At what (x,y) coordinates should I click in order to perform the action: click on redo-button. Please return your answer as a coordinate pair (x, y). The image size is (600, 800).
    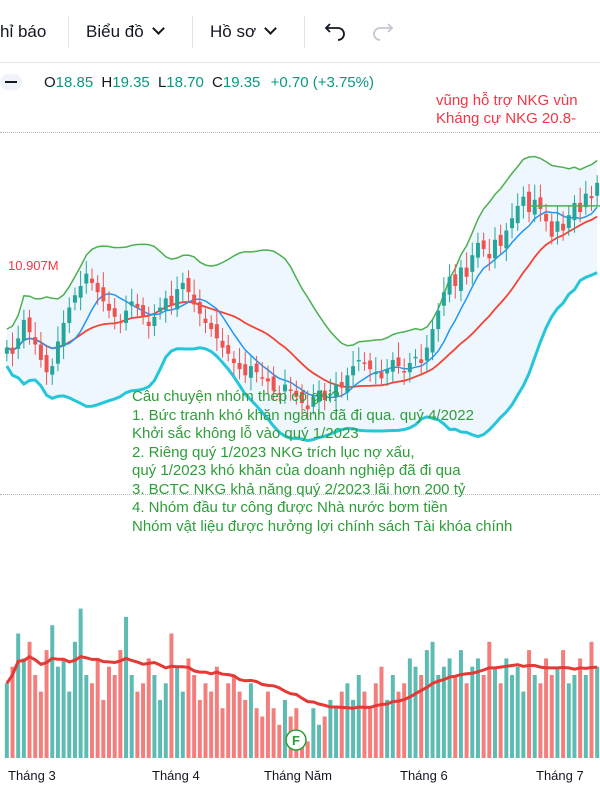
    Looking at the image, I should click on (384, 32).